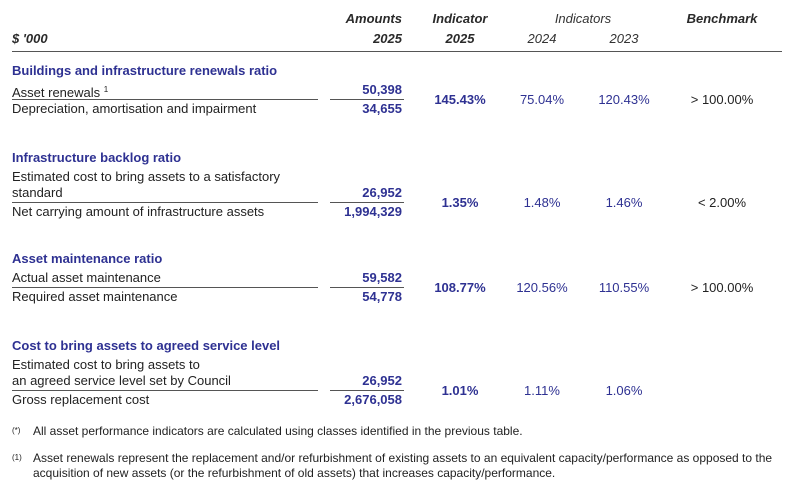 Image resolution: width=787 pixels, height=488 pixels. I want to click on amount: 59,582, so click(382, 277).